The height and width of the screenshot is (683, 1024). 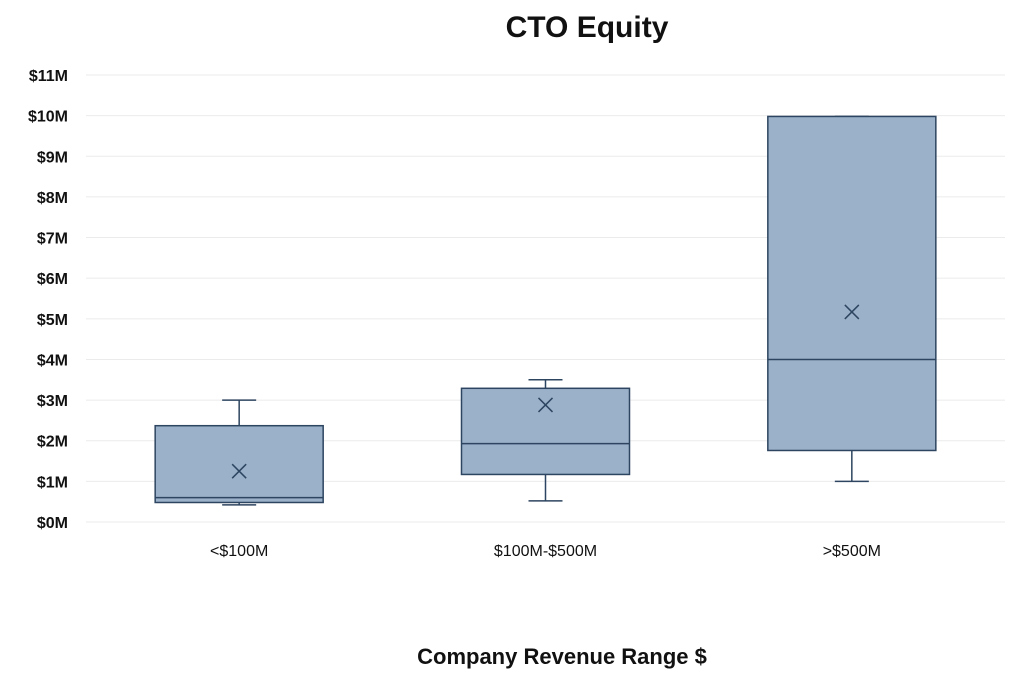 I want to click on x-tick-label: >$500M, so click(x=852, y=551).